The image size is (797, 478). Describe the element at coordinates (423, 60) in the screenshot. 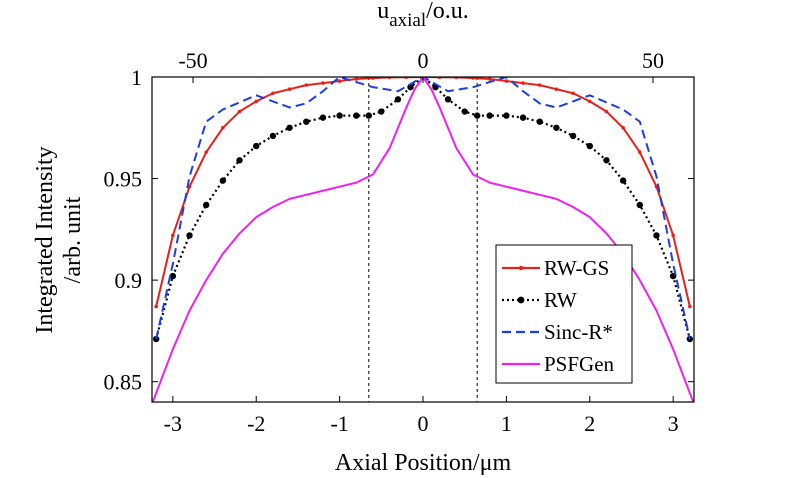

I see `top-x-tick-label: 0` at that location.